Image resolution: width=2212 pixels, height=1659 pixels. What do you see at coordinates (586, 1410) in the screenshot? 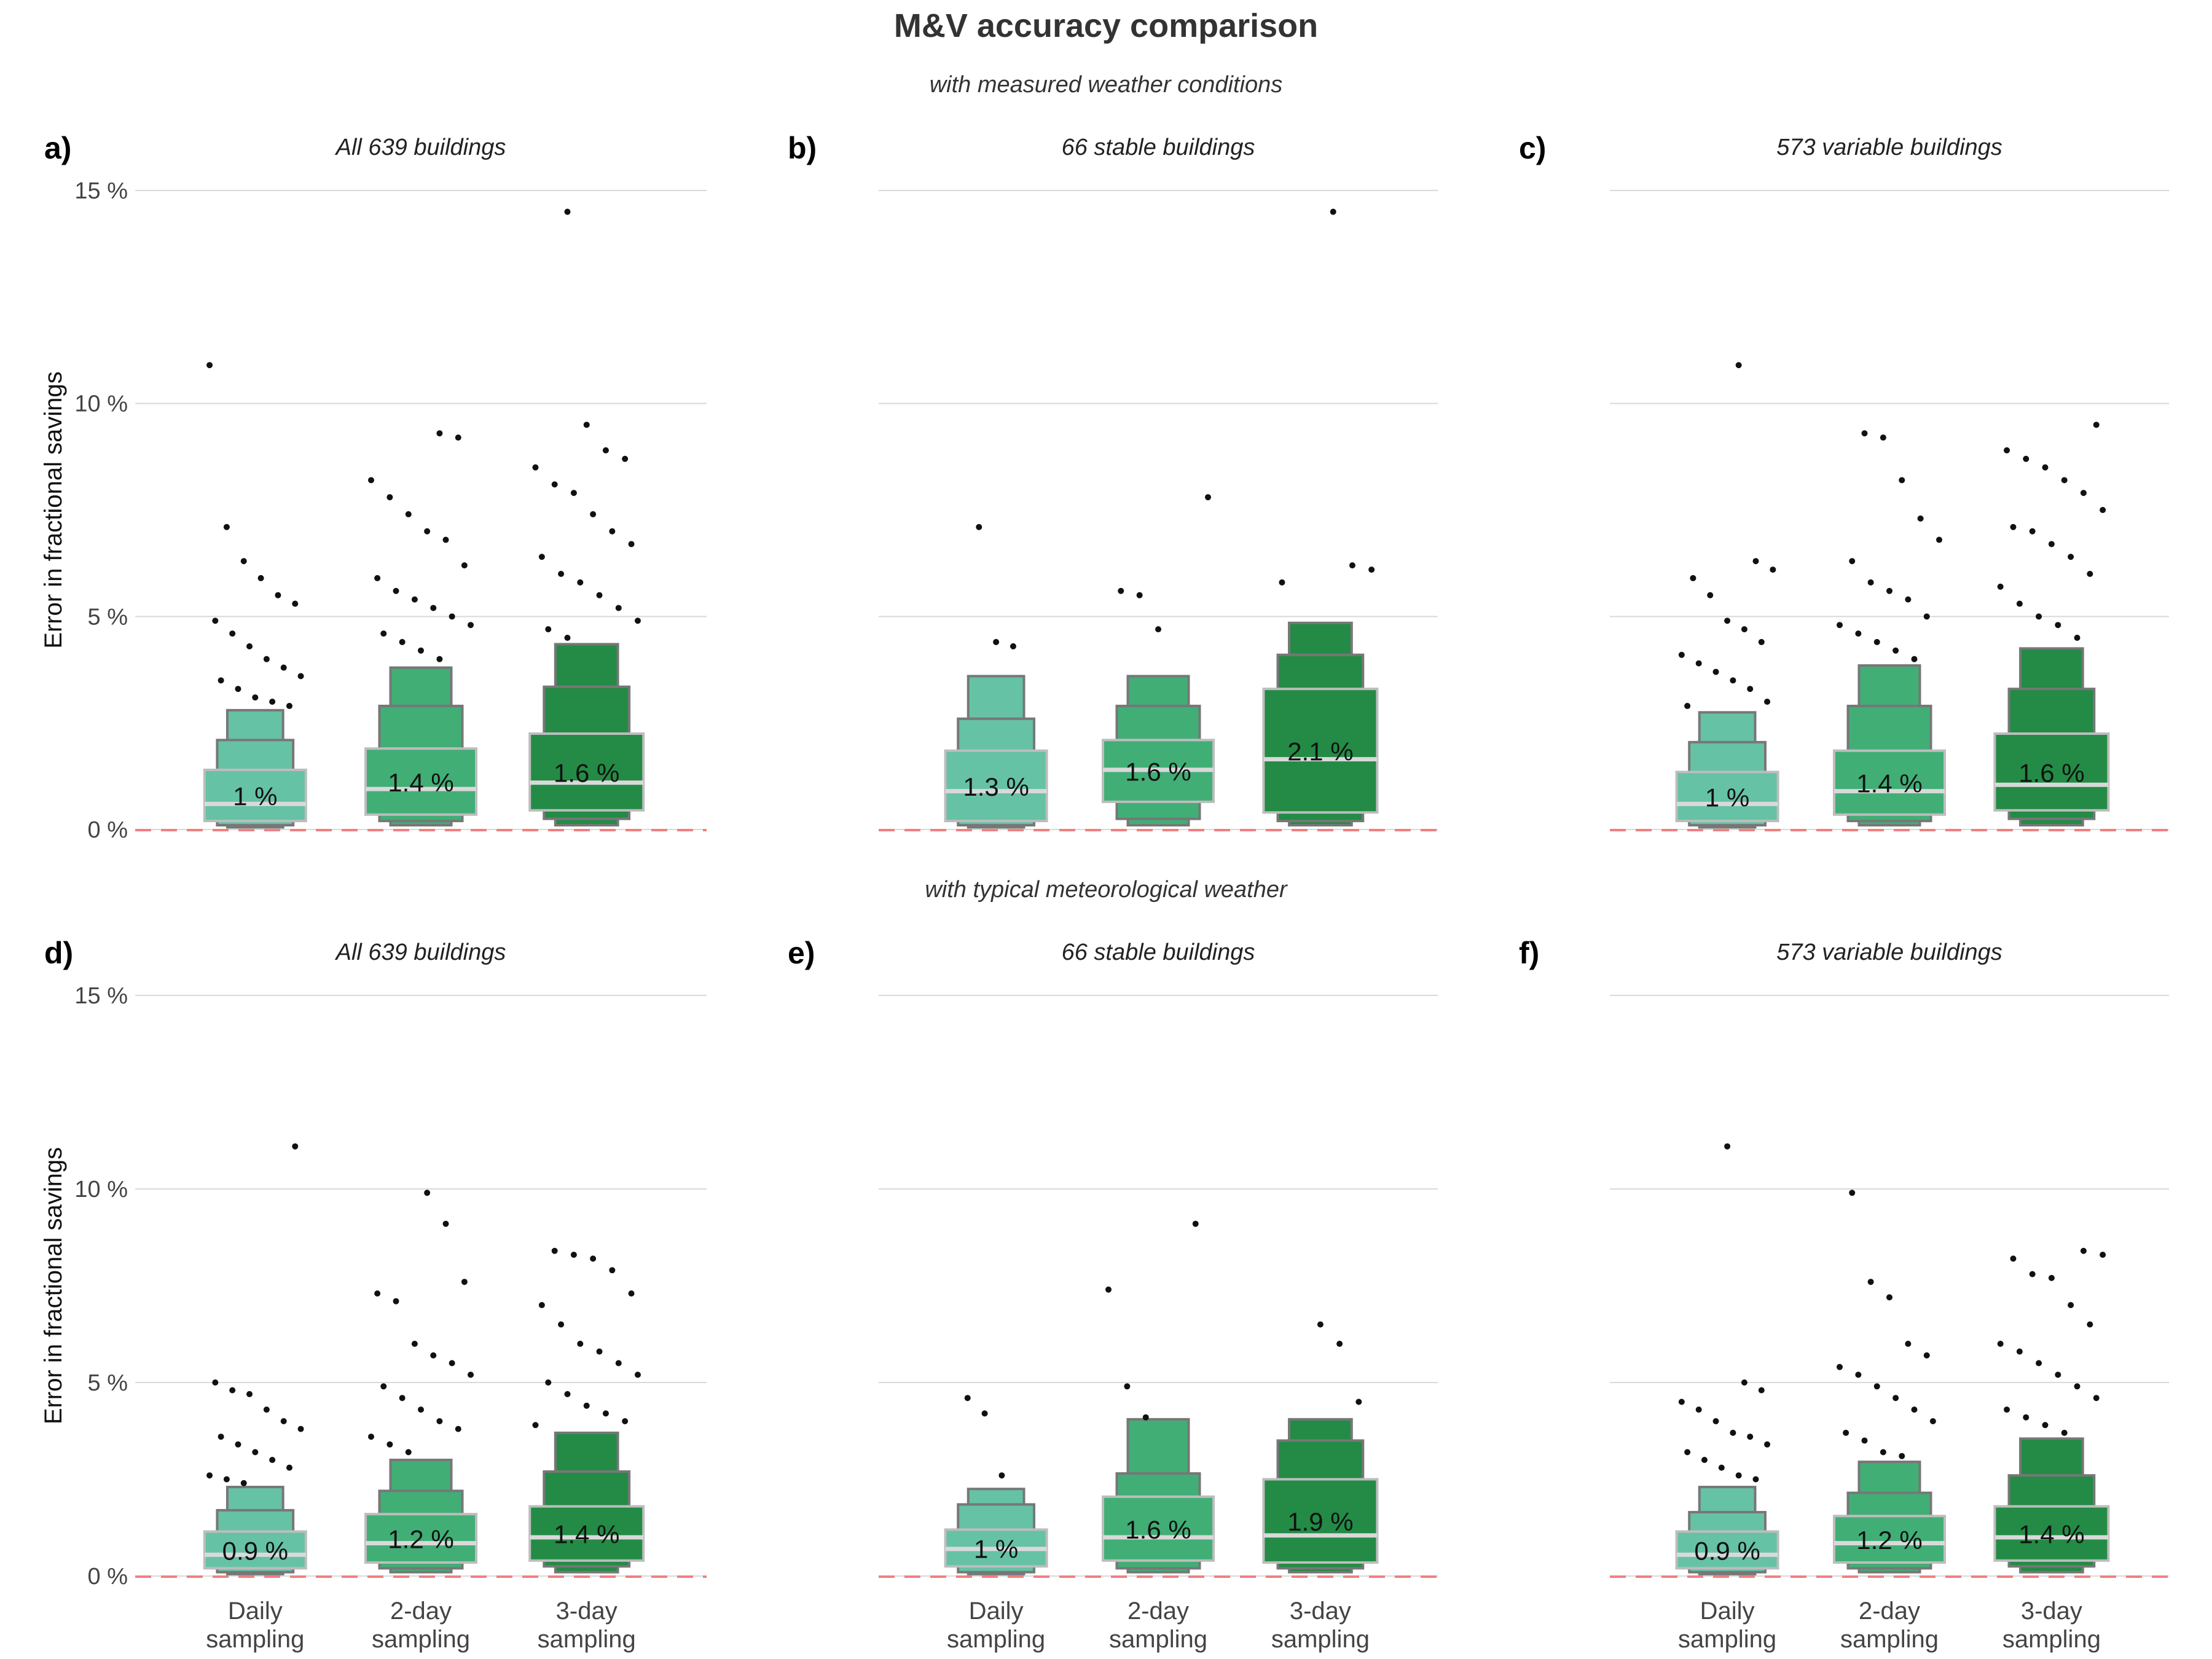
I see `series-3: 1.4 %` at bounding box center [586, 1410].